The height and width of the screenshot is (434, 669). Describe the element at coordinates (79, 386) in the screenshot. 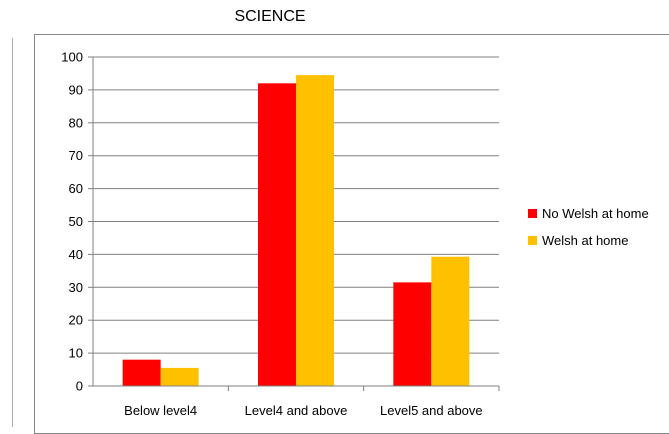

I see `y-tick-label: 0` at that location.